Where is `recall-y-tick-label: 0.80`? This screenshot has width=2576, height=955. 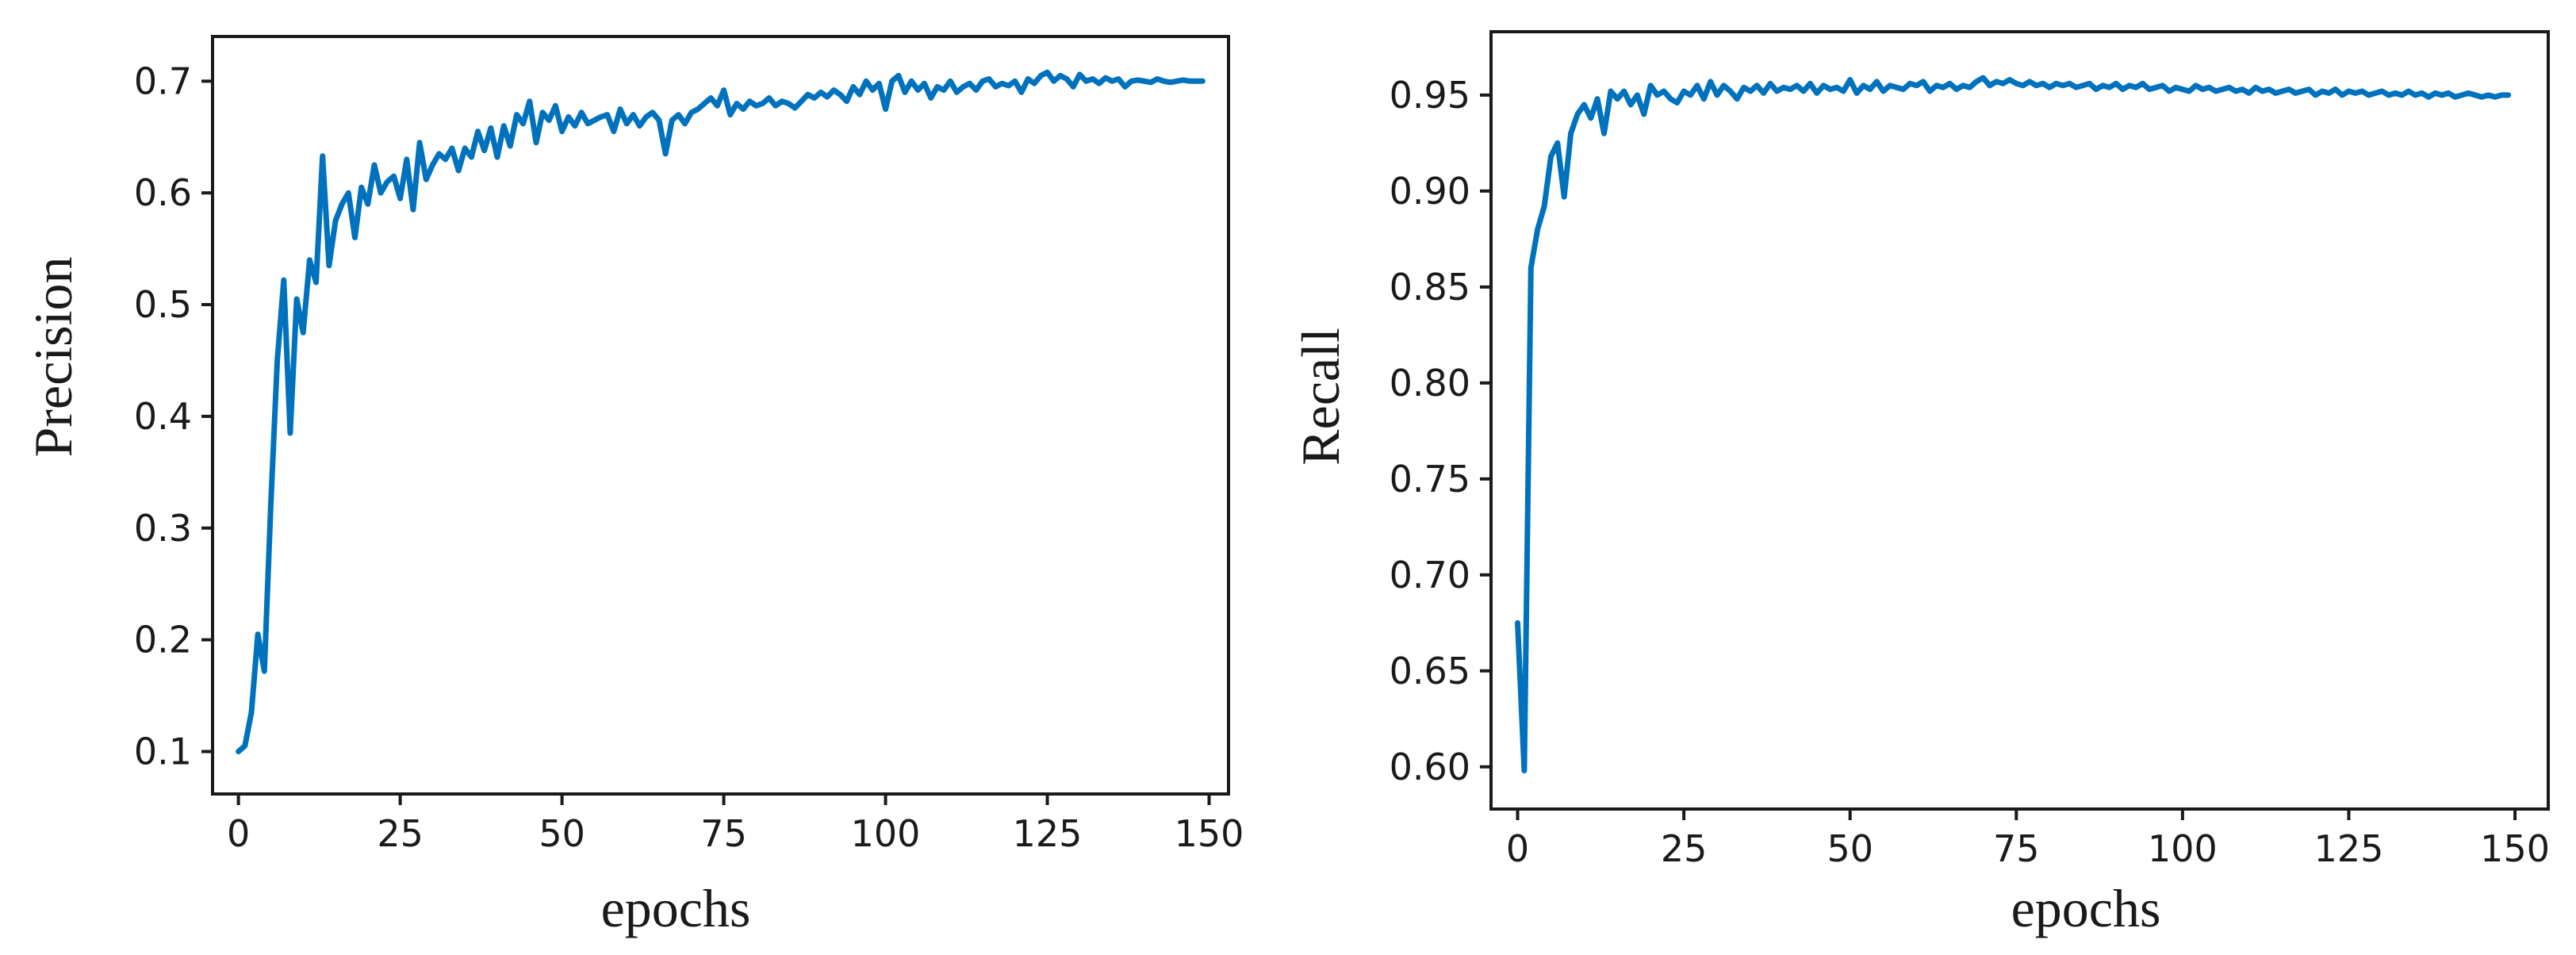
recall-y-tick-label: 0.80 is located at coordinates (1430, 383).